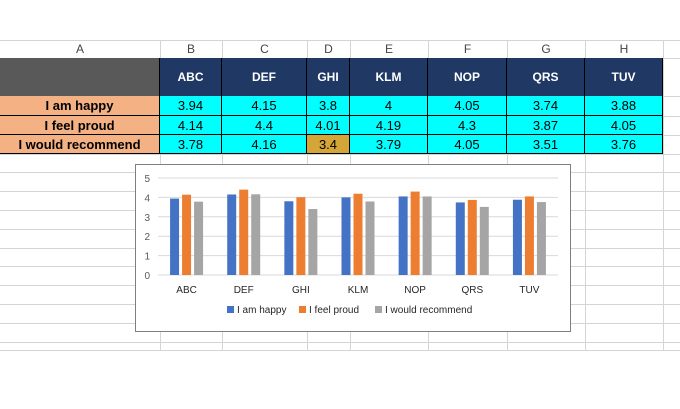 The height and width of the screenshot is (409, 680). I want to click on header-cell-nop: NOP, so click(467, 77).